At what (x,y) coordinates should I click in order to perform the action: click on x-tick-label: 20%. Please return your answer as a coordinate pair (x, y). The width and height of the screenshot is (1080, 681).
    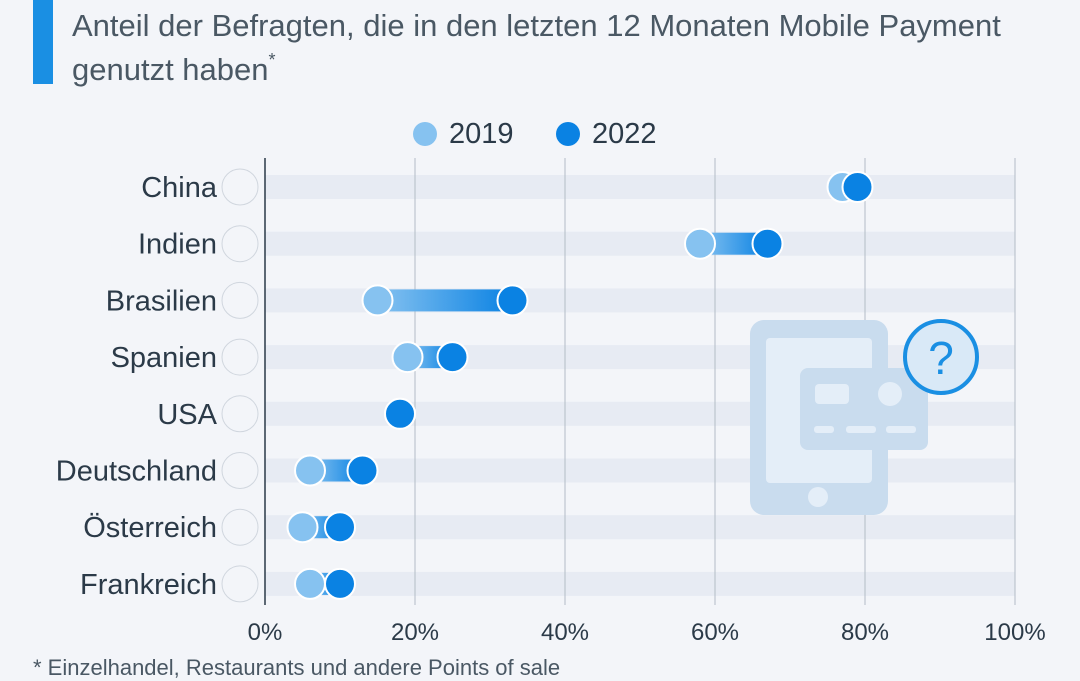
    Looking at the image, I should click on (415, 632).